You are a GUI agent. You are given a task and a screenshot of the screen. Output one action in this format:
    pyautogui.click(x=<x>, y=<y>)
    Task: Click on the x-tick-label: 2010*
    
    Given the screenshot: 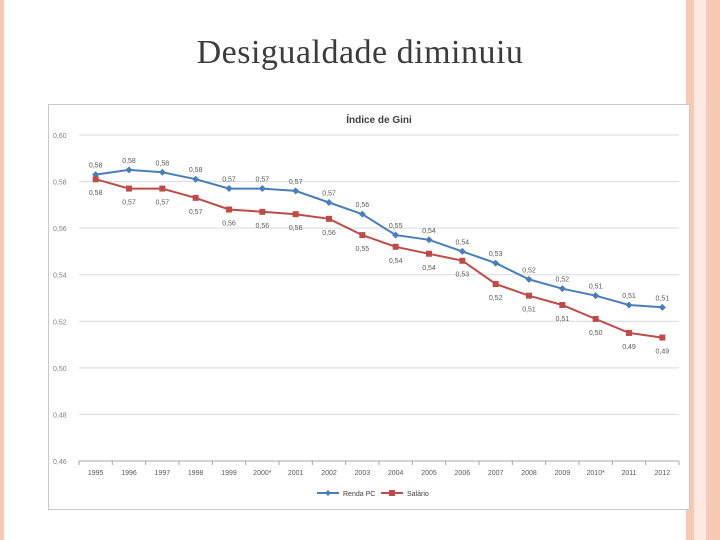 What is the action you would take?
    pyautogui.click(x=596, y=473)
    